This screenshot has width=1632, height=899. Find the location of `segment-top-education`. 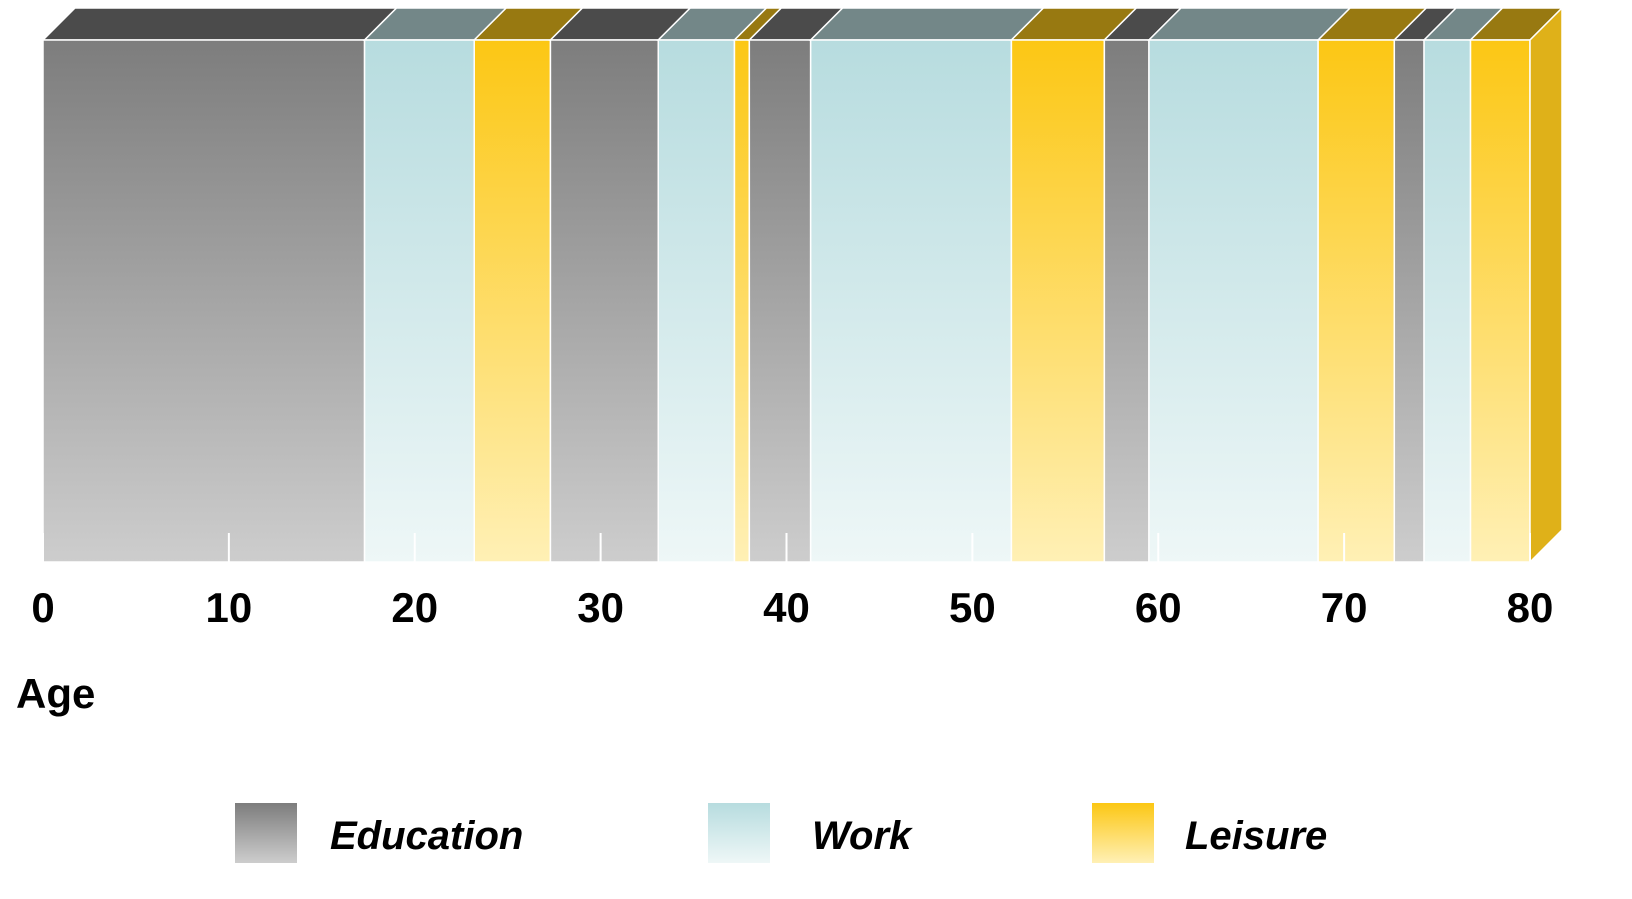

segment-top-education is located at coordinates (220, 24).